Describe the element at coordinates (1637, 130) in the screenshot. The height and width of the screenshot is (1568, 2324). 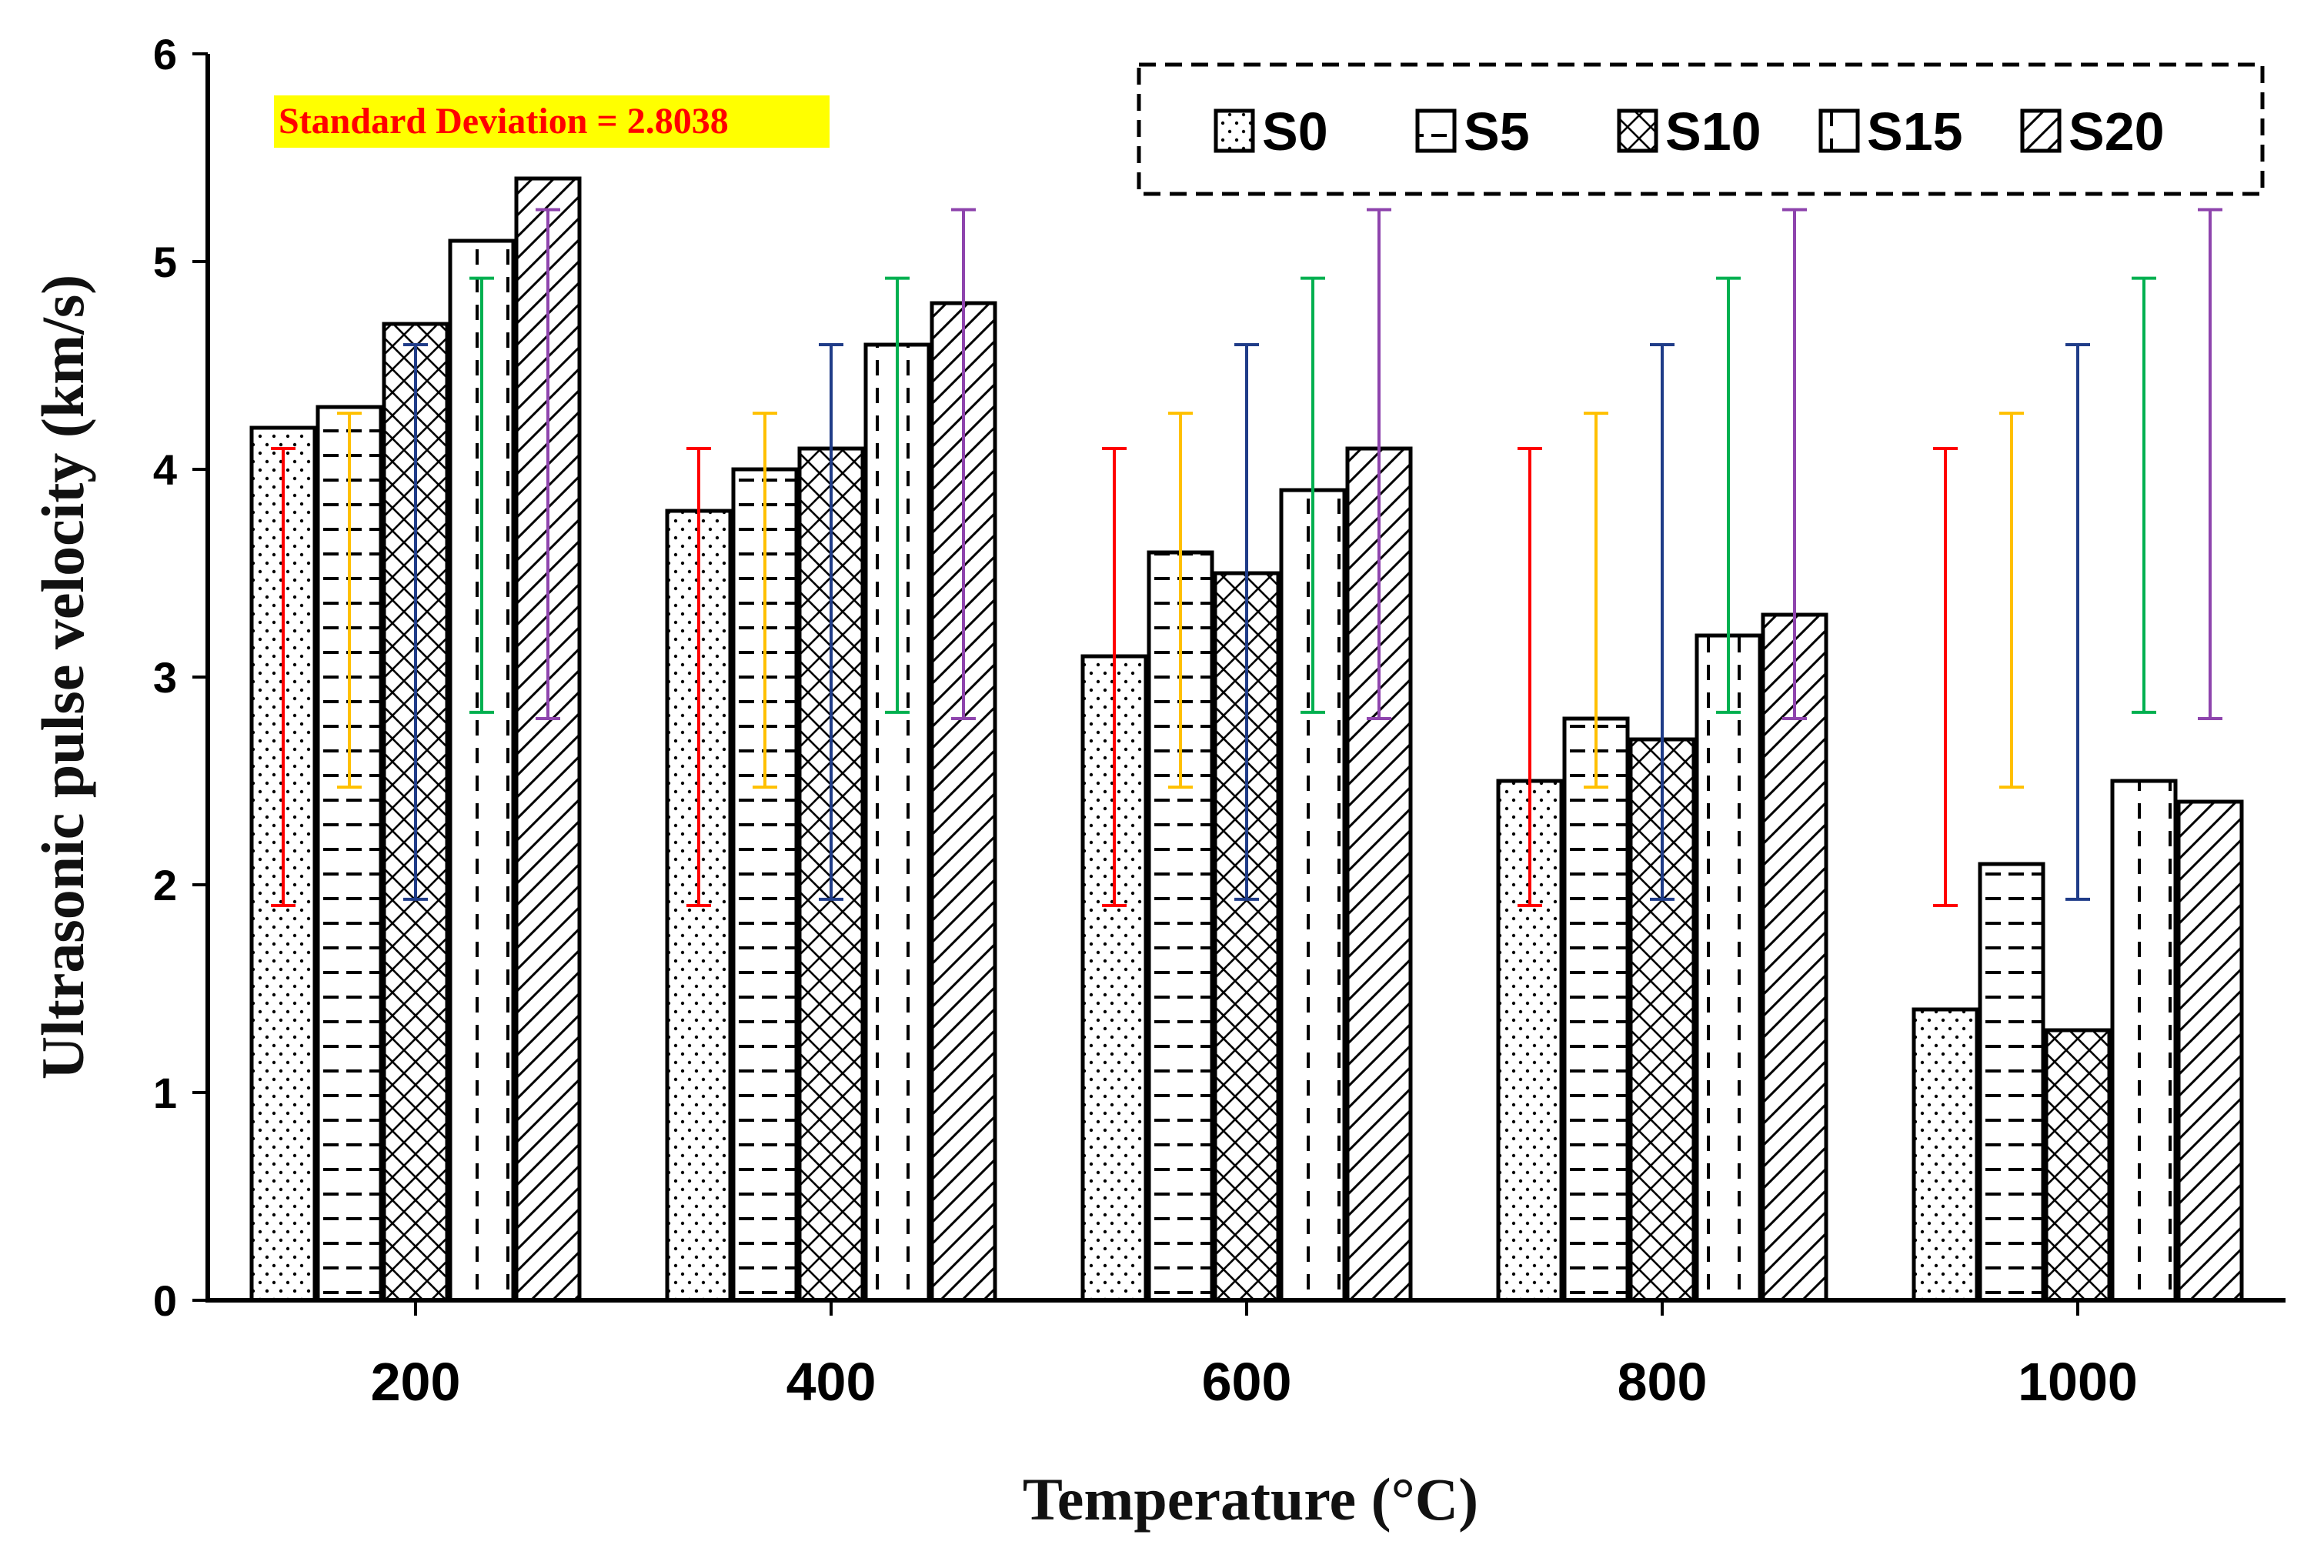
I see `legend-swatch-s10` at that location.